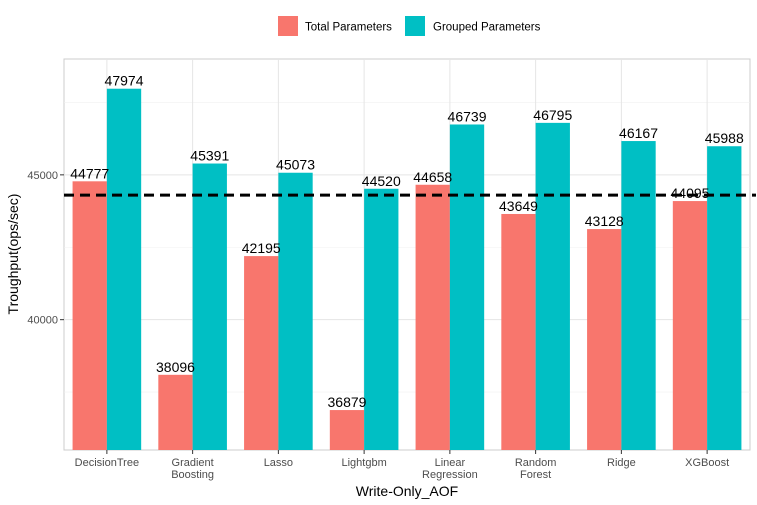 Image resolution: width=757 pixels, height=505 pixels. What do you see at coordinates (552, 286) in the screenshot?
I see `bar-grouped-parameters-random-forest` at bounding box center [552, 286].